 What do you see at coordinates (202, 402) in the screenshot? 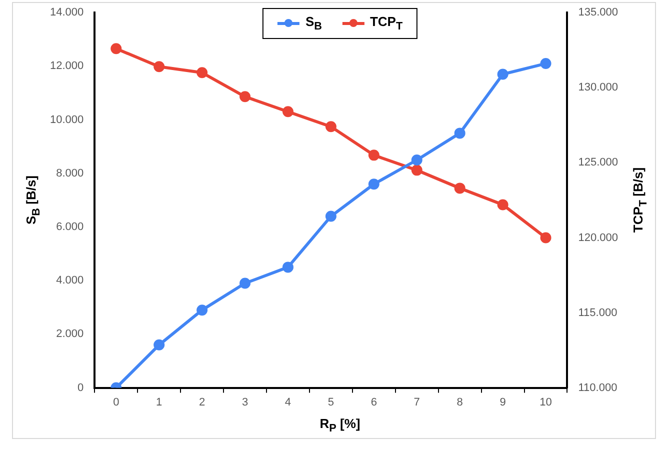
I see `x-tick-label: 2` at bounding box center [202, 402].